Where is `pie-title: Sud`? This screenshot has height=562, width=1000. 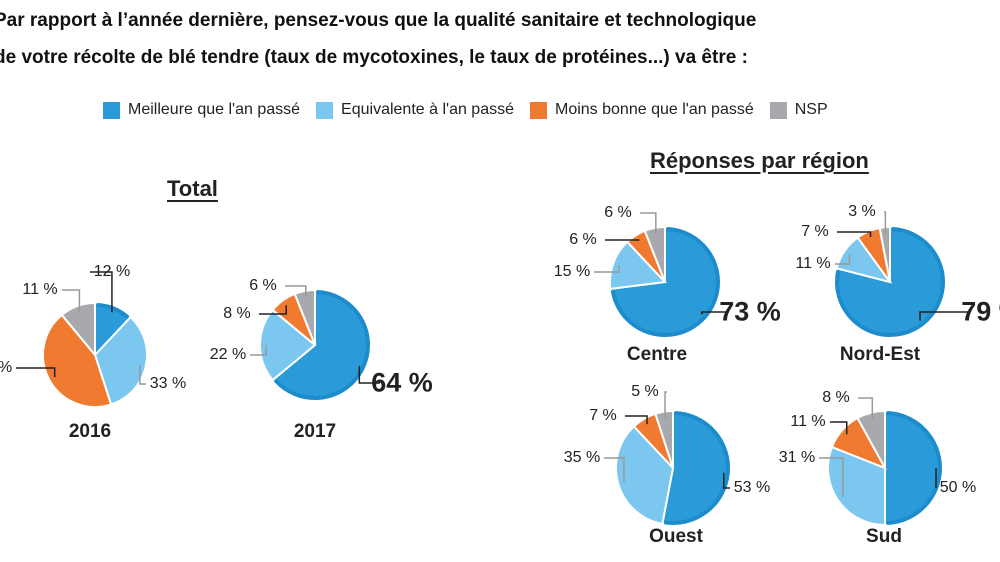
pie-title: Sud is located at coordinates (884, 536).